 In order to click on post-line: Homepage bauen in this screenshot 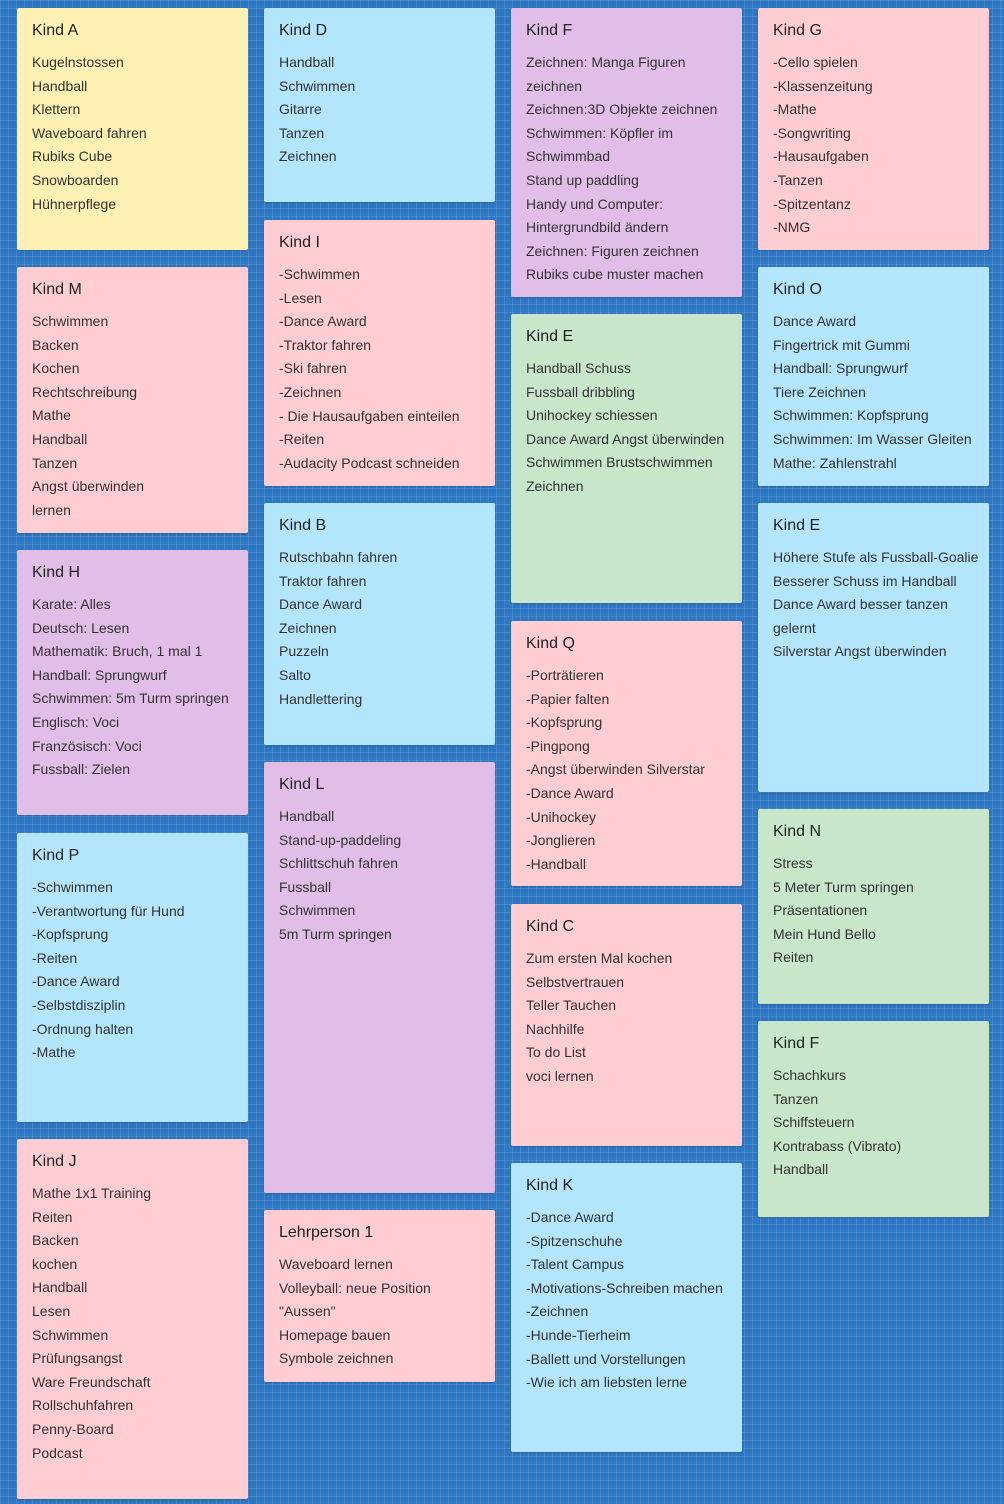, I will do `click(335, 1334)`.